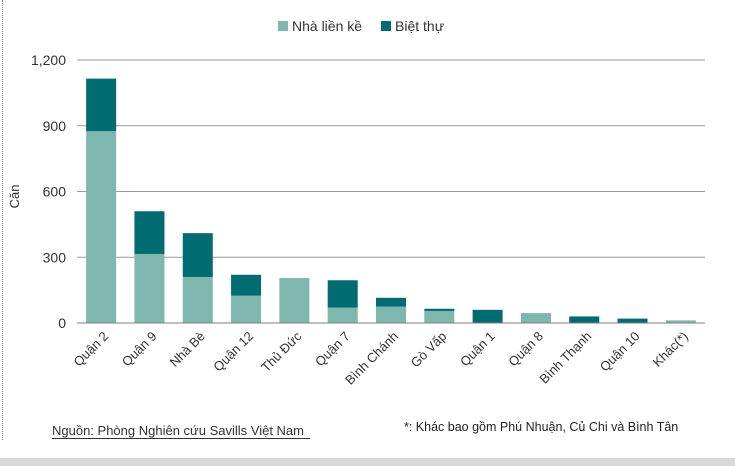 This screenshot has width=735, height=466. Describe the element at coordinates (419, 26) in the screenshot. I see `legend-label: Biệt thự` at that location.